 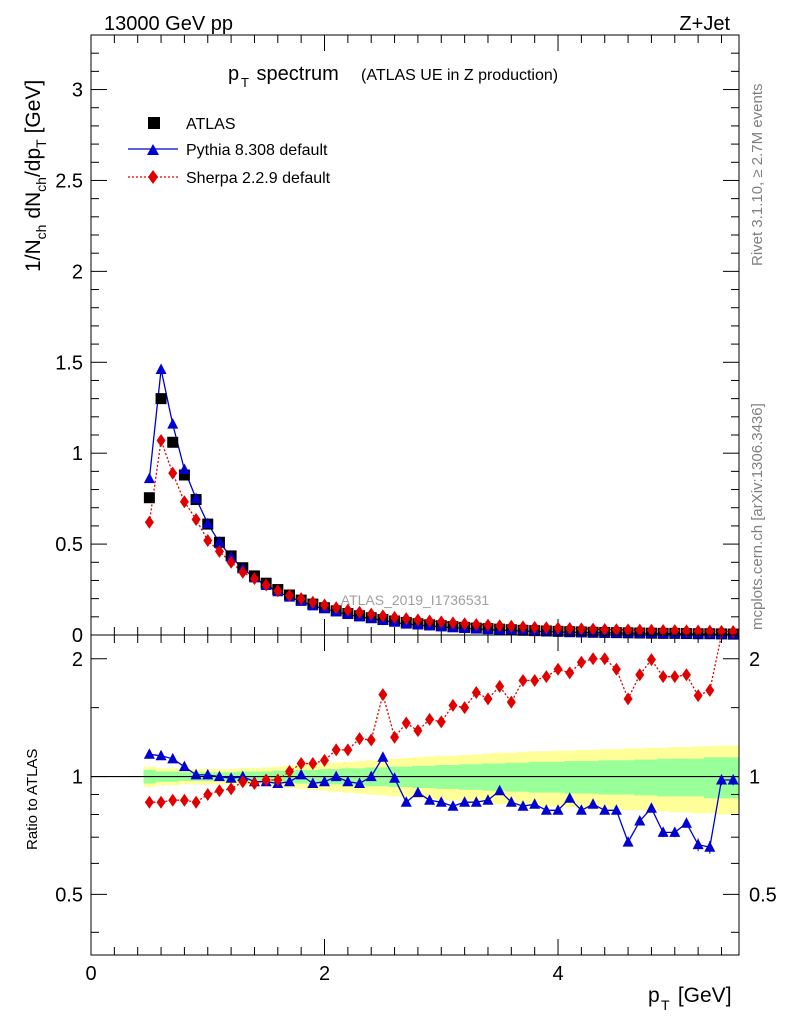 I want to click on ratio-ytick-label-left: 0.5, so click(x=69, y=895).